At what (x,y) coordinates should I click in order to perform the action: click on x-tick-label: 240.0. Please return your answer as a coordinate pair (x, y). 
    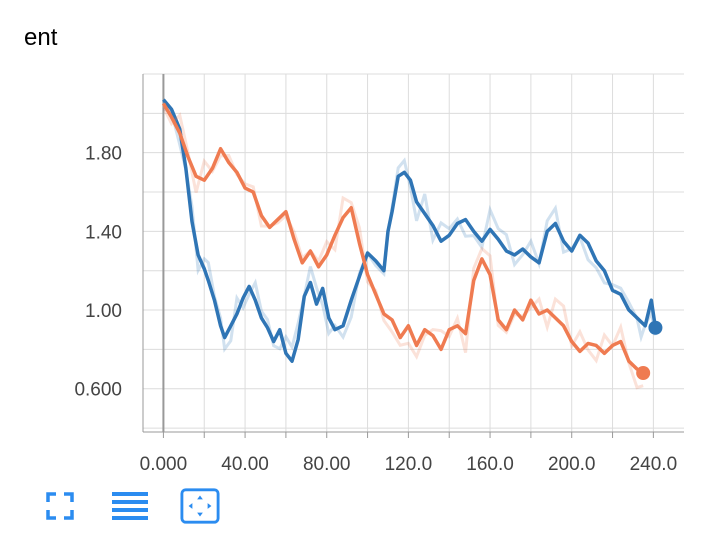
    Looking at the image, I should click on (654, 464).